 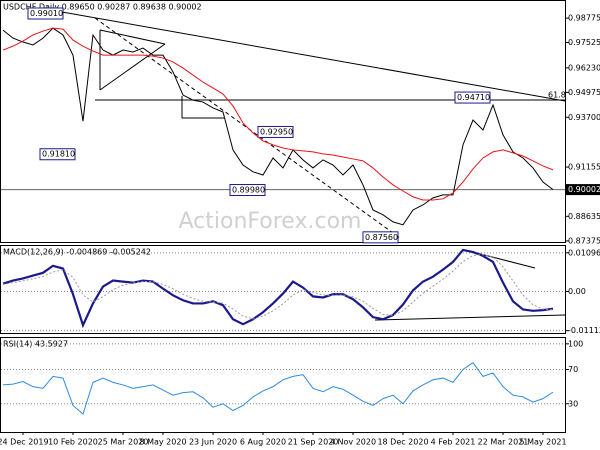 I want to click on y-tick-label: 0.88635, so click(x=584, y=216).